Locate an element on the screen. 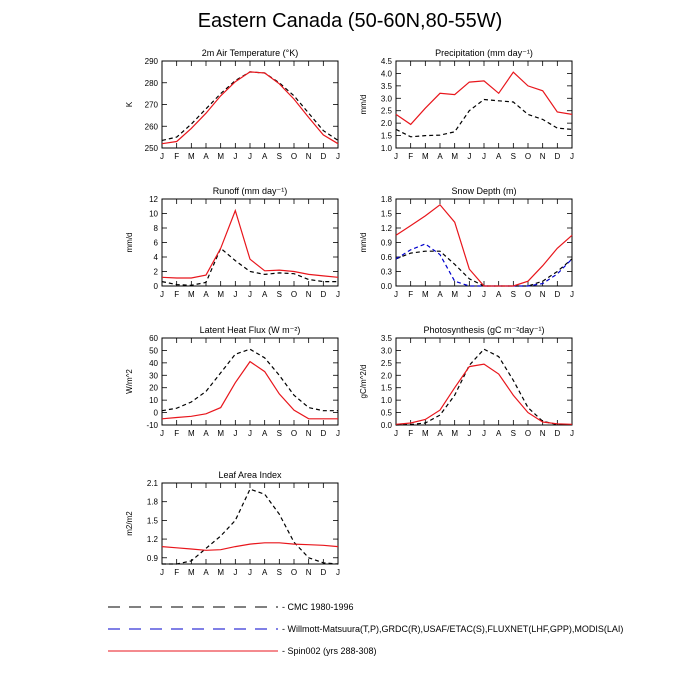 This screenshot has height=700, width=700. y-axis-label: gC/m^2/d is located at coordinates (363, 382).